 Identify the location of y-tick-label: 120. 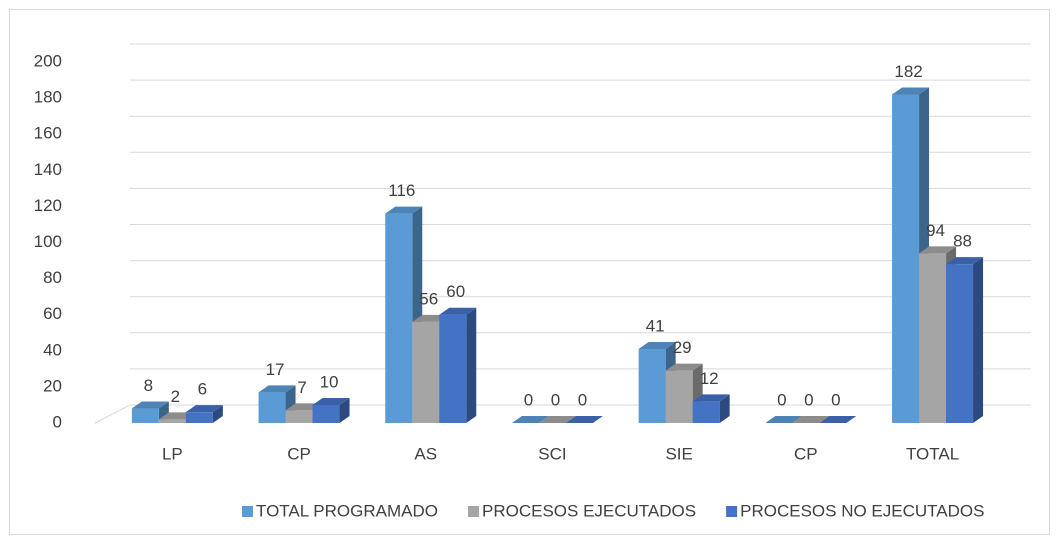
(48, 205).